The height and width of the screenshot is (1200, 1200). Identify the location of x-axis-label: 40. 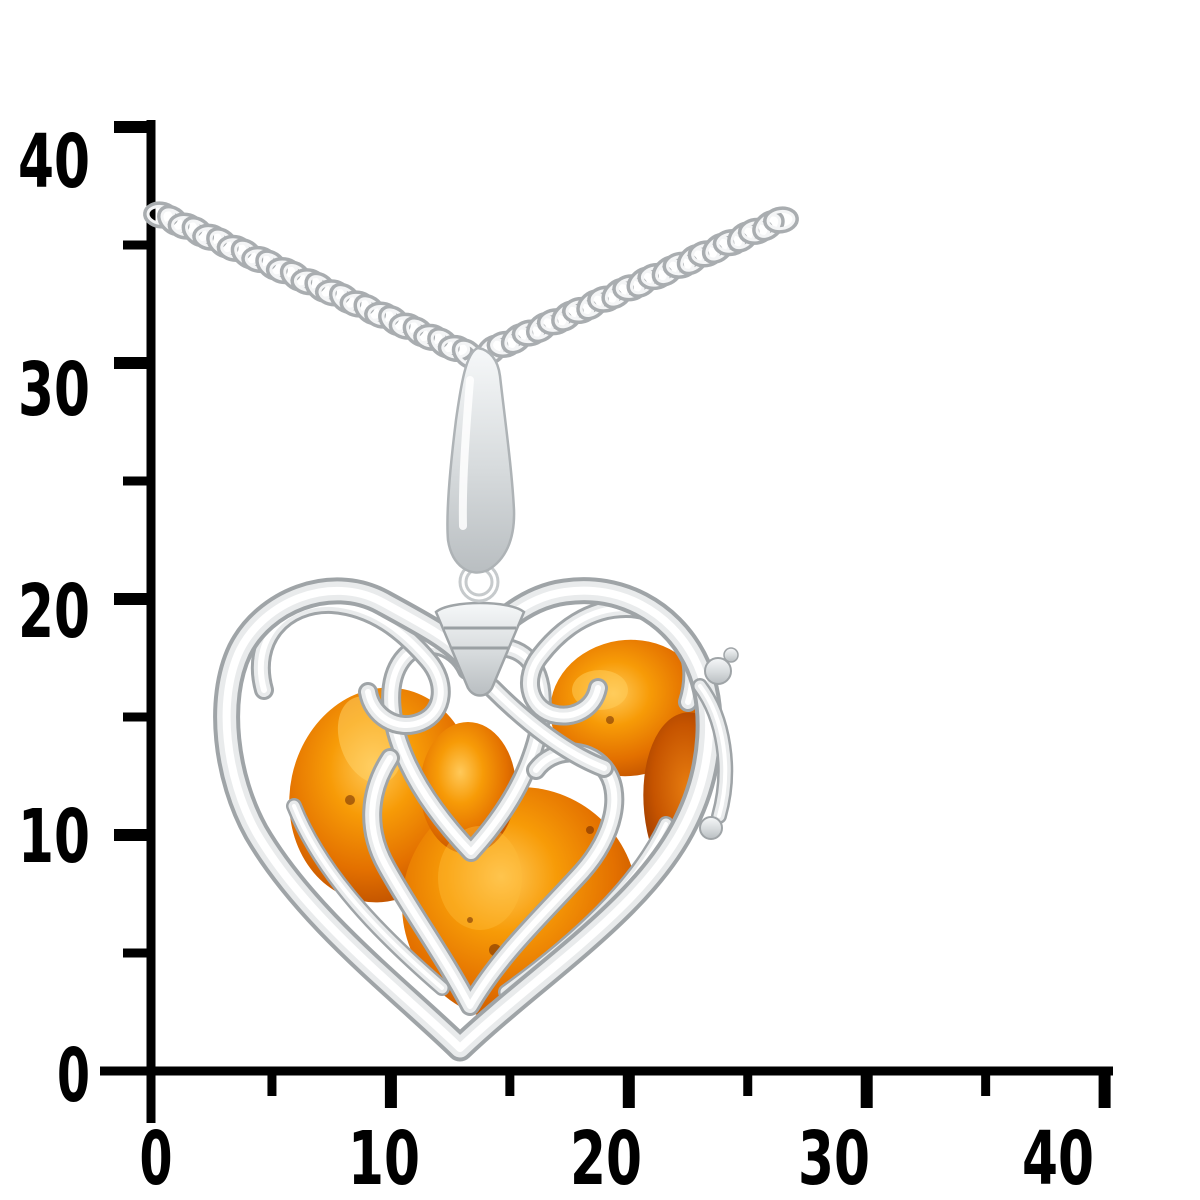
(1058, 1158).